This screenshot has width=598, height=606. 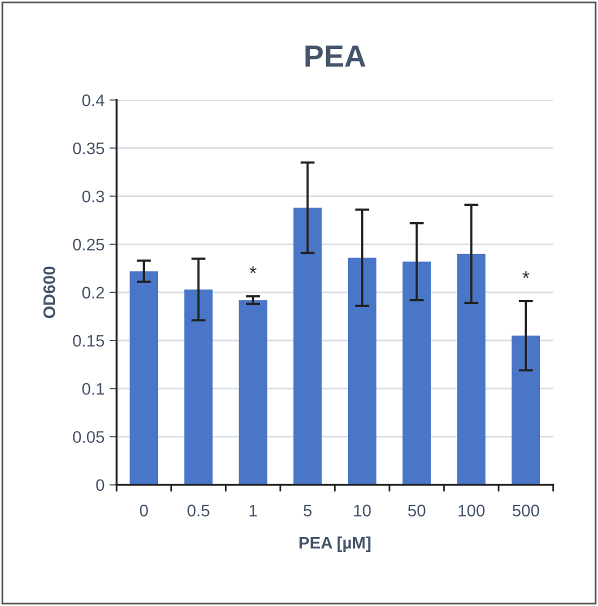 I want to click on x-axis-title: PEA [µM], so click(x=335, y=544).